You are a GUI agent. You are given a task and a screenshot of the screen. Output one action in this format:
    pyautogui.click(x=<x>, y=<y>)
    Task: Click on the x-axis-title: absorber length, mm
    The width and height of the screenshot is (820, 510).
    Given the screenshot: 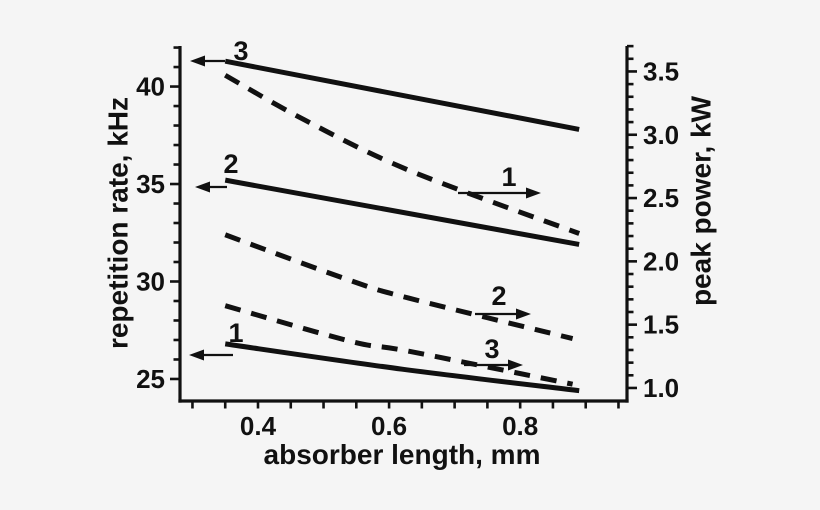 What is the action you would take?
    pyautogui.click(x=402, y=454)
    